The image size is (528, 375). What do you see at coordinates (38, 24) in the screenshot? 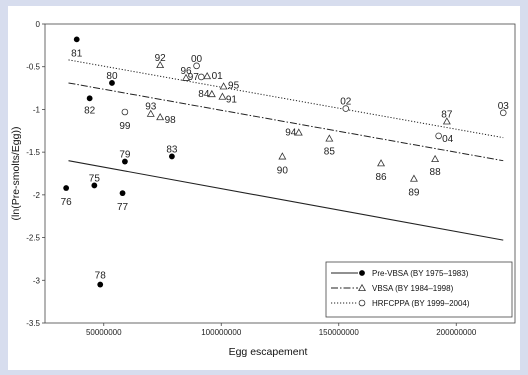
I see `y-tick-label: 0` at bounding box center [38, 24].